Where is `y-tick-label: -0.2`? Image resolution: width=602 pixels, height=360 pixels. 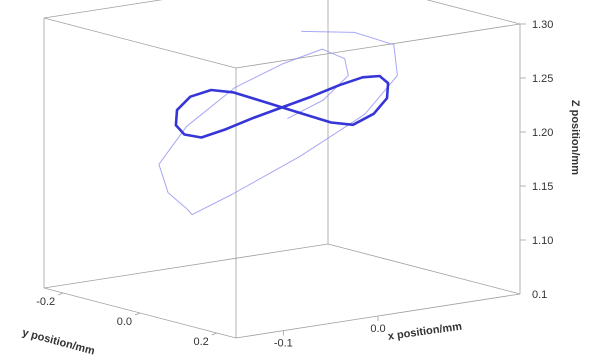
y-tick-label: -0.2 is located at coordinates (45, 302).